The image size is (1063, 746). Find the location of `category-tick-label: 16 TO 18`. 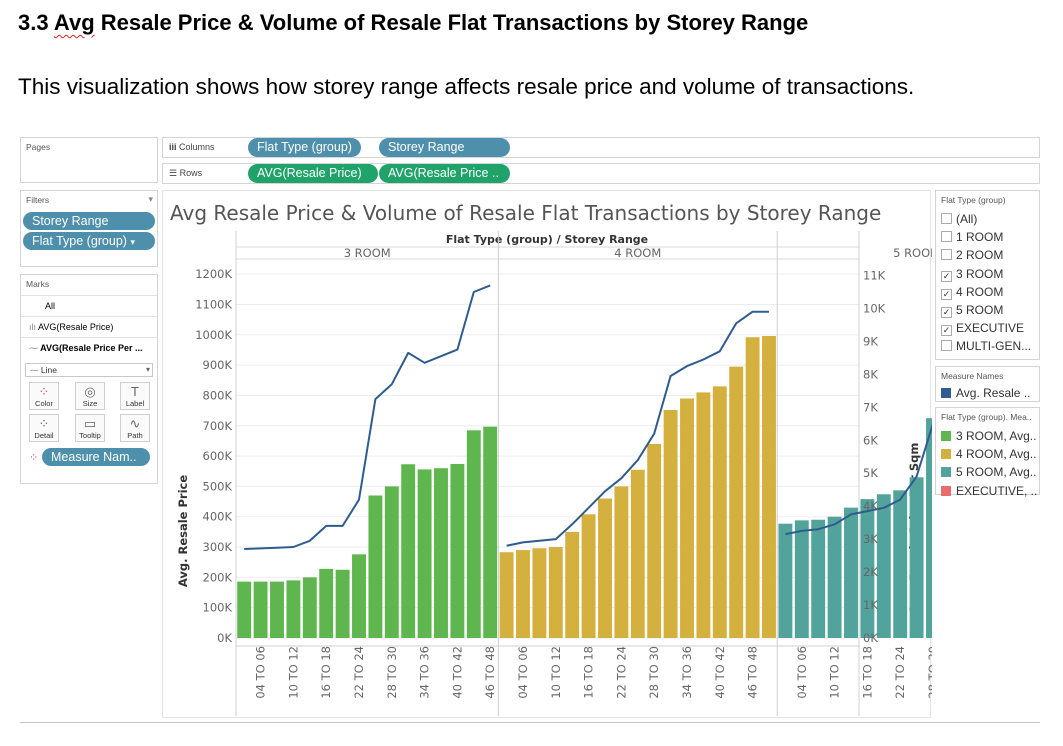

category-tick-label: 16 TO 18 is located at coordinates (326, 672).